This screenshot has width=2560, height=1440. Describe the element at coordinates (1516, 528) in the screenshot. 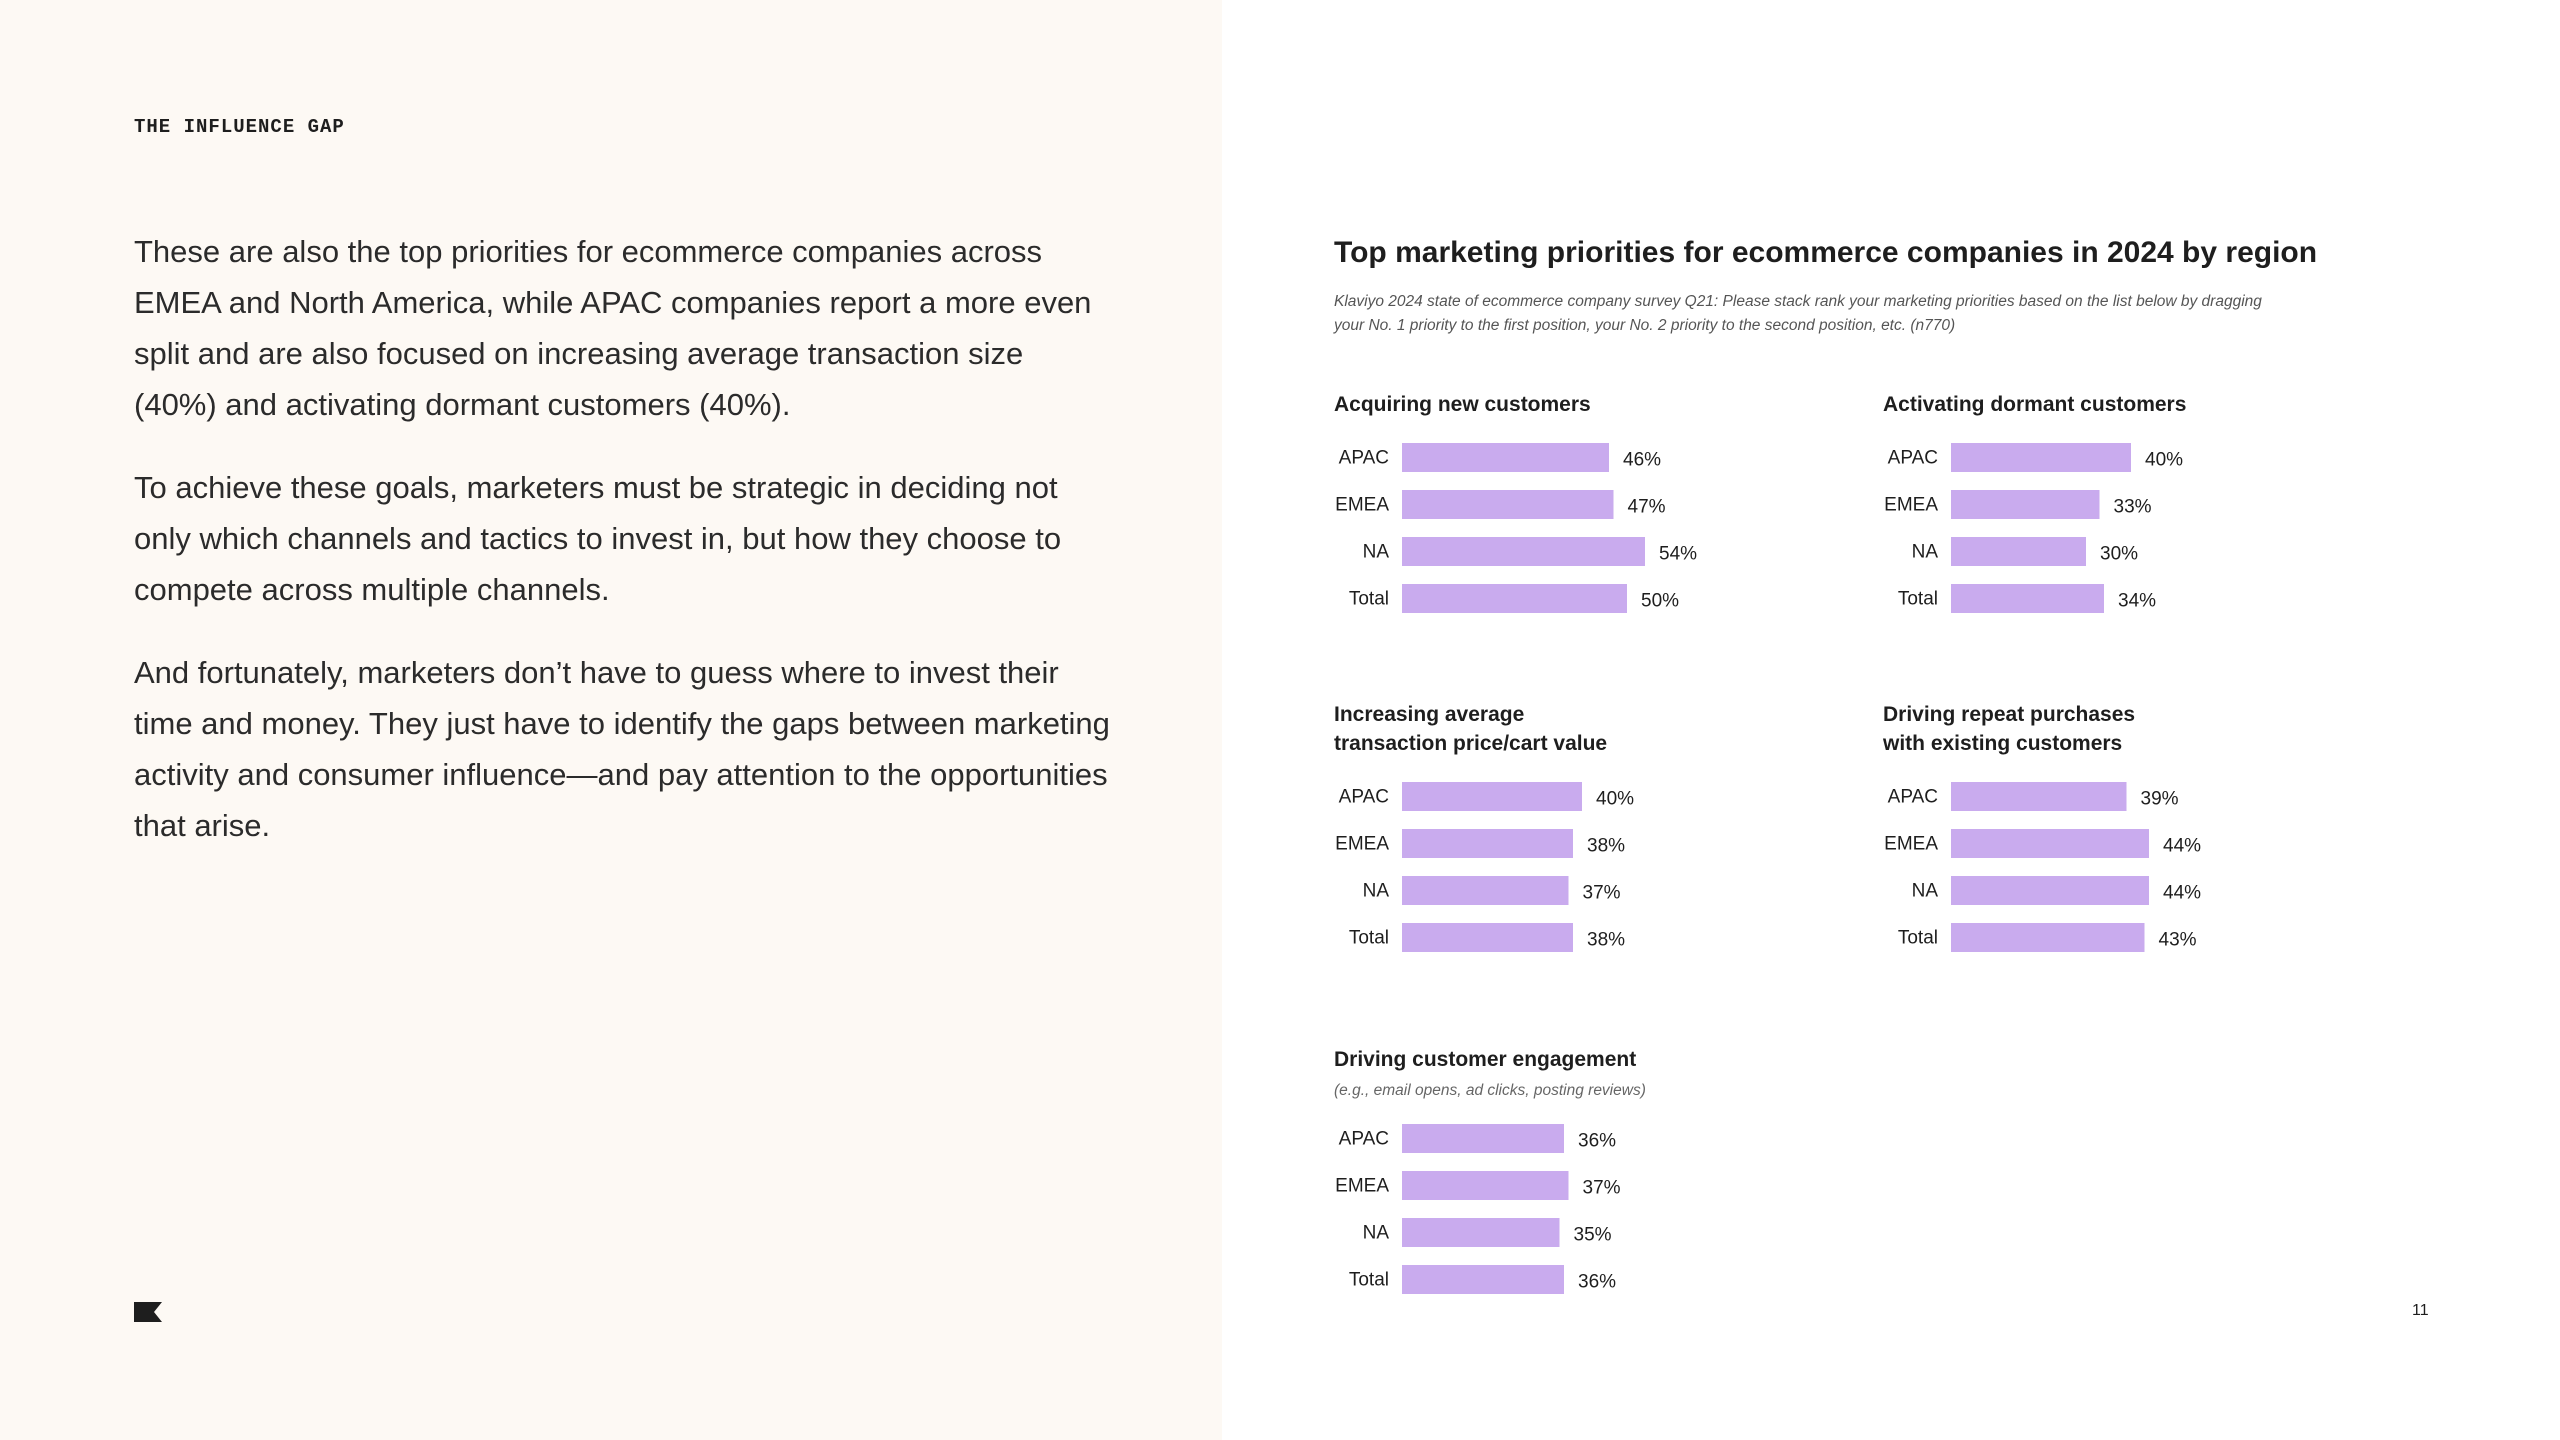

I see `bar-chart-svg: APAC 46% EMEA 47% NA 54% Total 50%` at that location.